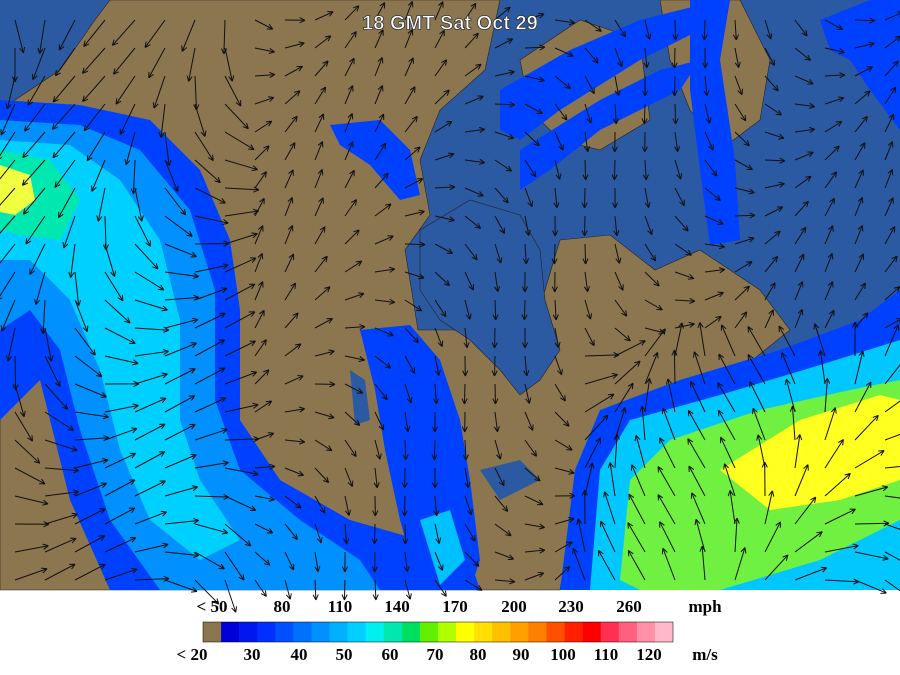 This screenshot has width=900, height=675. What do you see at coordinates (629, 606) in the screenshot?
I see `mph-label: 260` at bounding box center [629, 606].